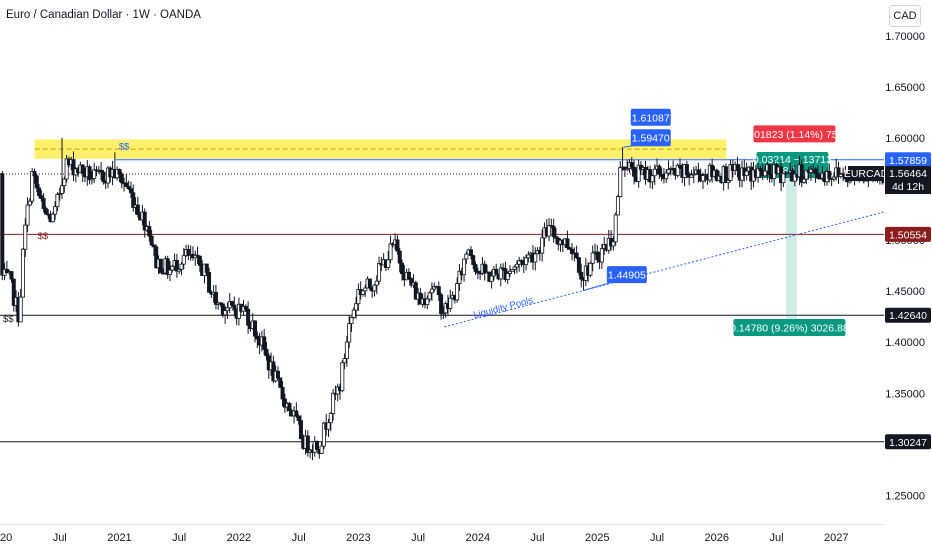 This screenshot has width=932, height=550. Describe the element at coordinates (791, 249) in the screenshot. I see `position-reward-zone` at that location.